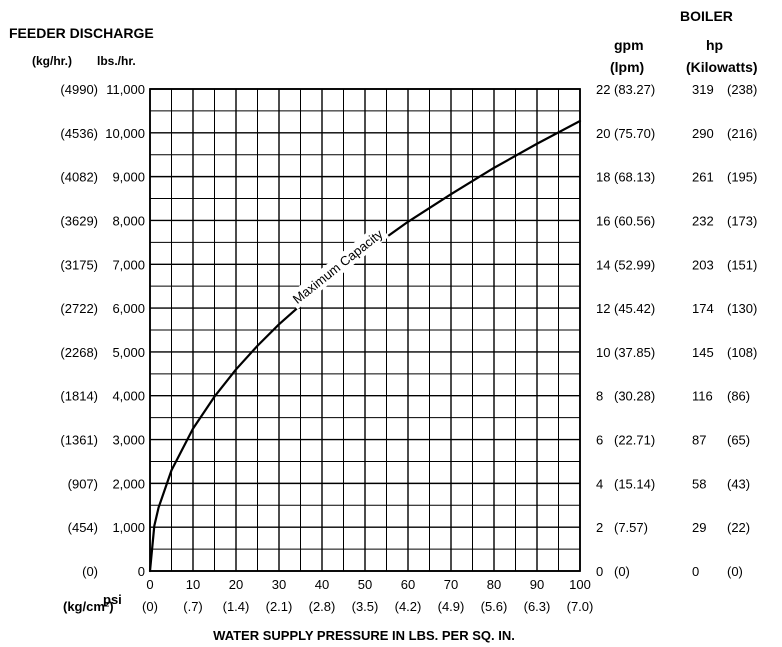 Image resolution: width=782 pixels, height=647 pixels. What do you see at coordinates (128, 483) in the screenshot?
I see `left-tick-label: 2,000` at bounding box center [128, 483].